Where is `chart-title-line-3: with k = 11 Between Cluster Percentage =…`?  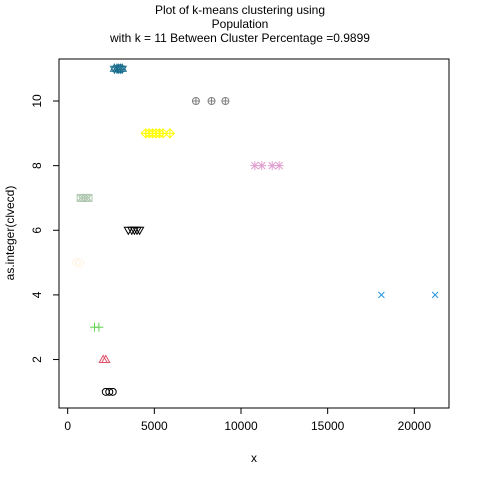
chart-title-line-3: with k = 11 Between Cluster Percentage =… is located at coordinates (240, 38).